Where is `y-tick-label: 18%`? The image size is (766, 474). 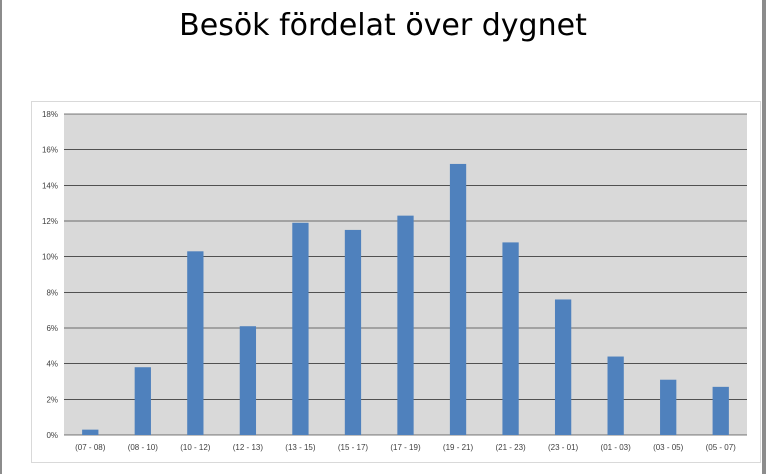
y-tick-label: 18% is located at coordinates (50, 114).